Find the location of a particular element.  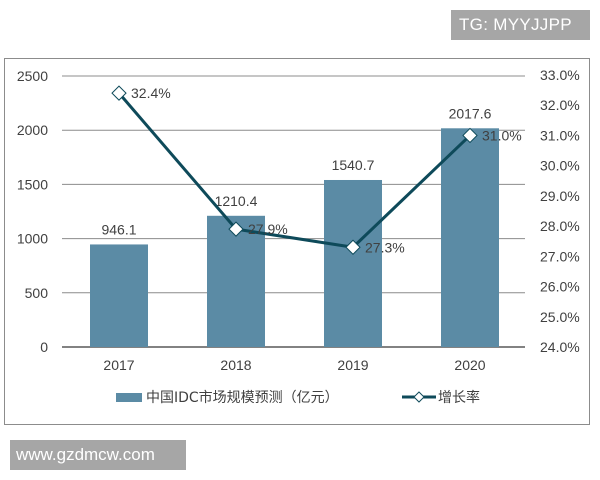

left-axis-tick-label: 500 is located at coordinates (37, 293).